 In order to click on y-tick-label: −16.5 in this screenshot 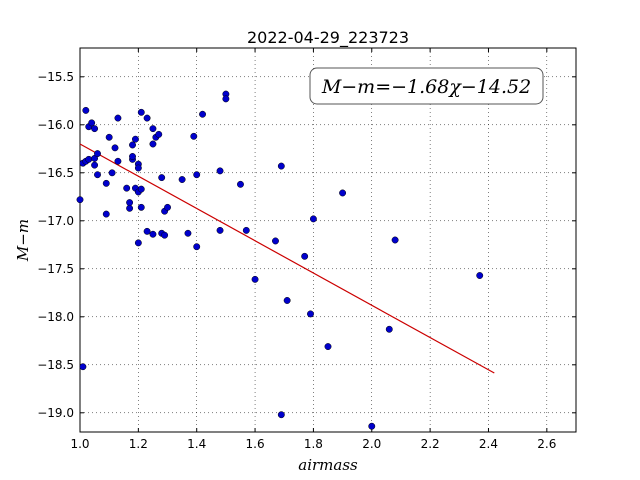, I will do `click(55, 173)`.